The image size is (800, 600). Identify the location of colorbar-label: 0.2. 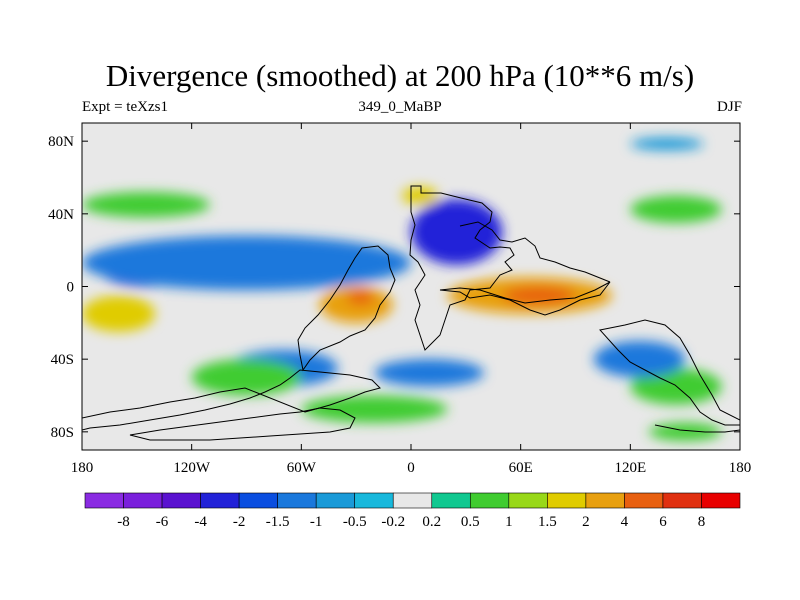
(431, 522).